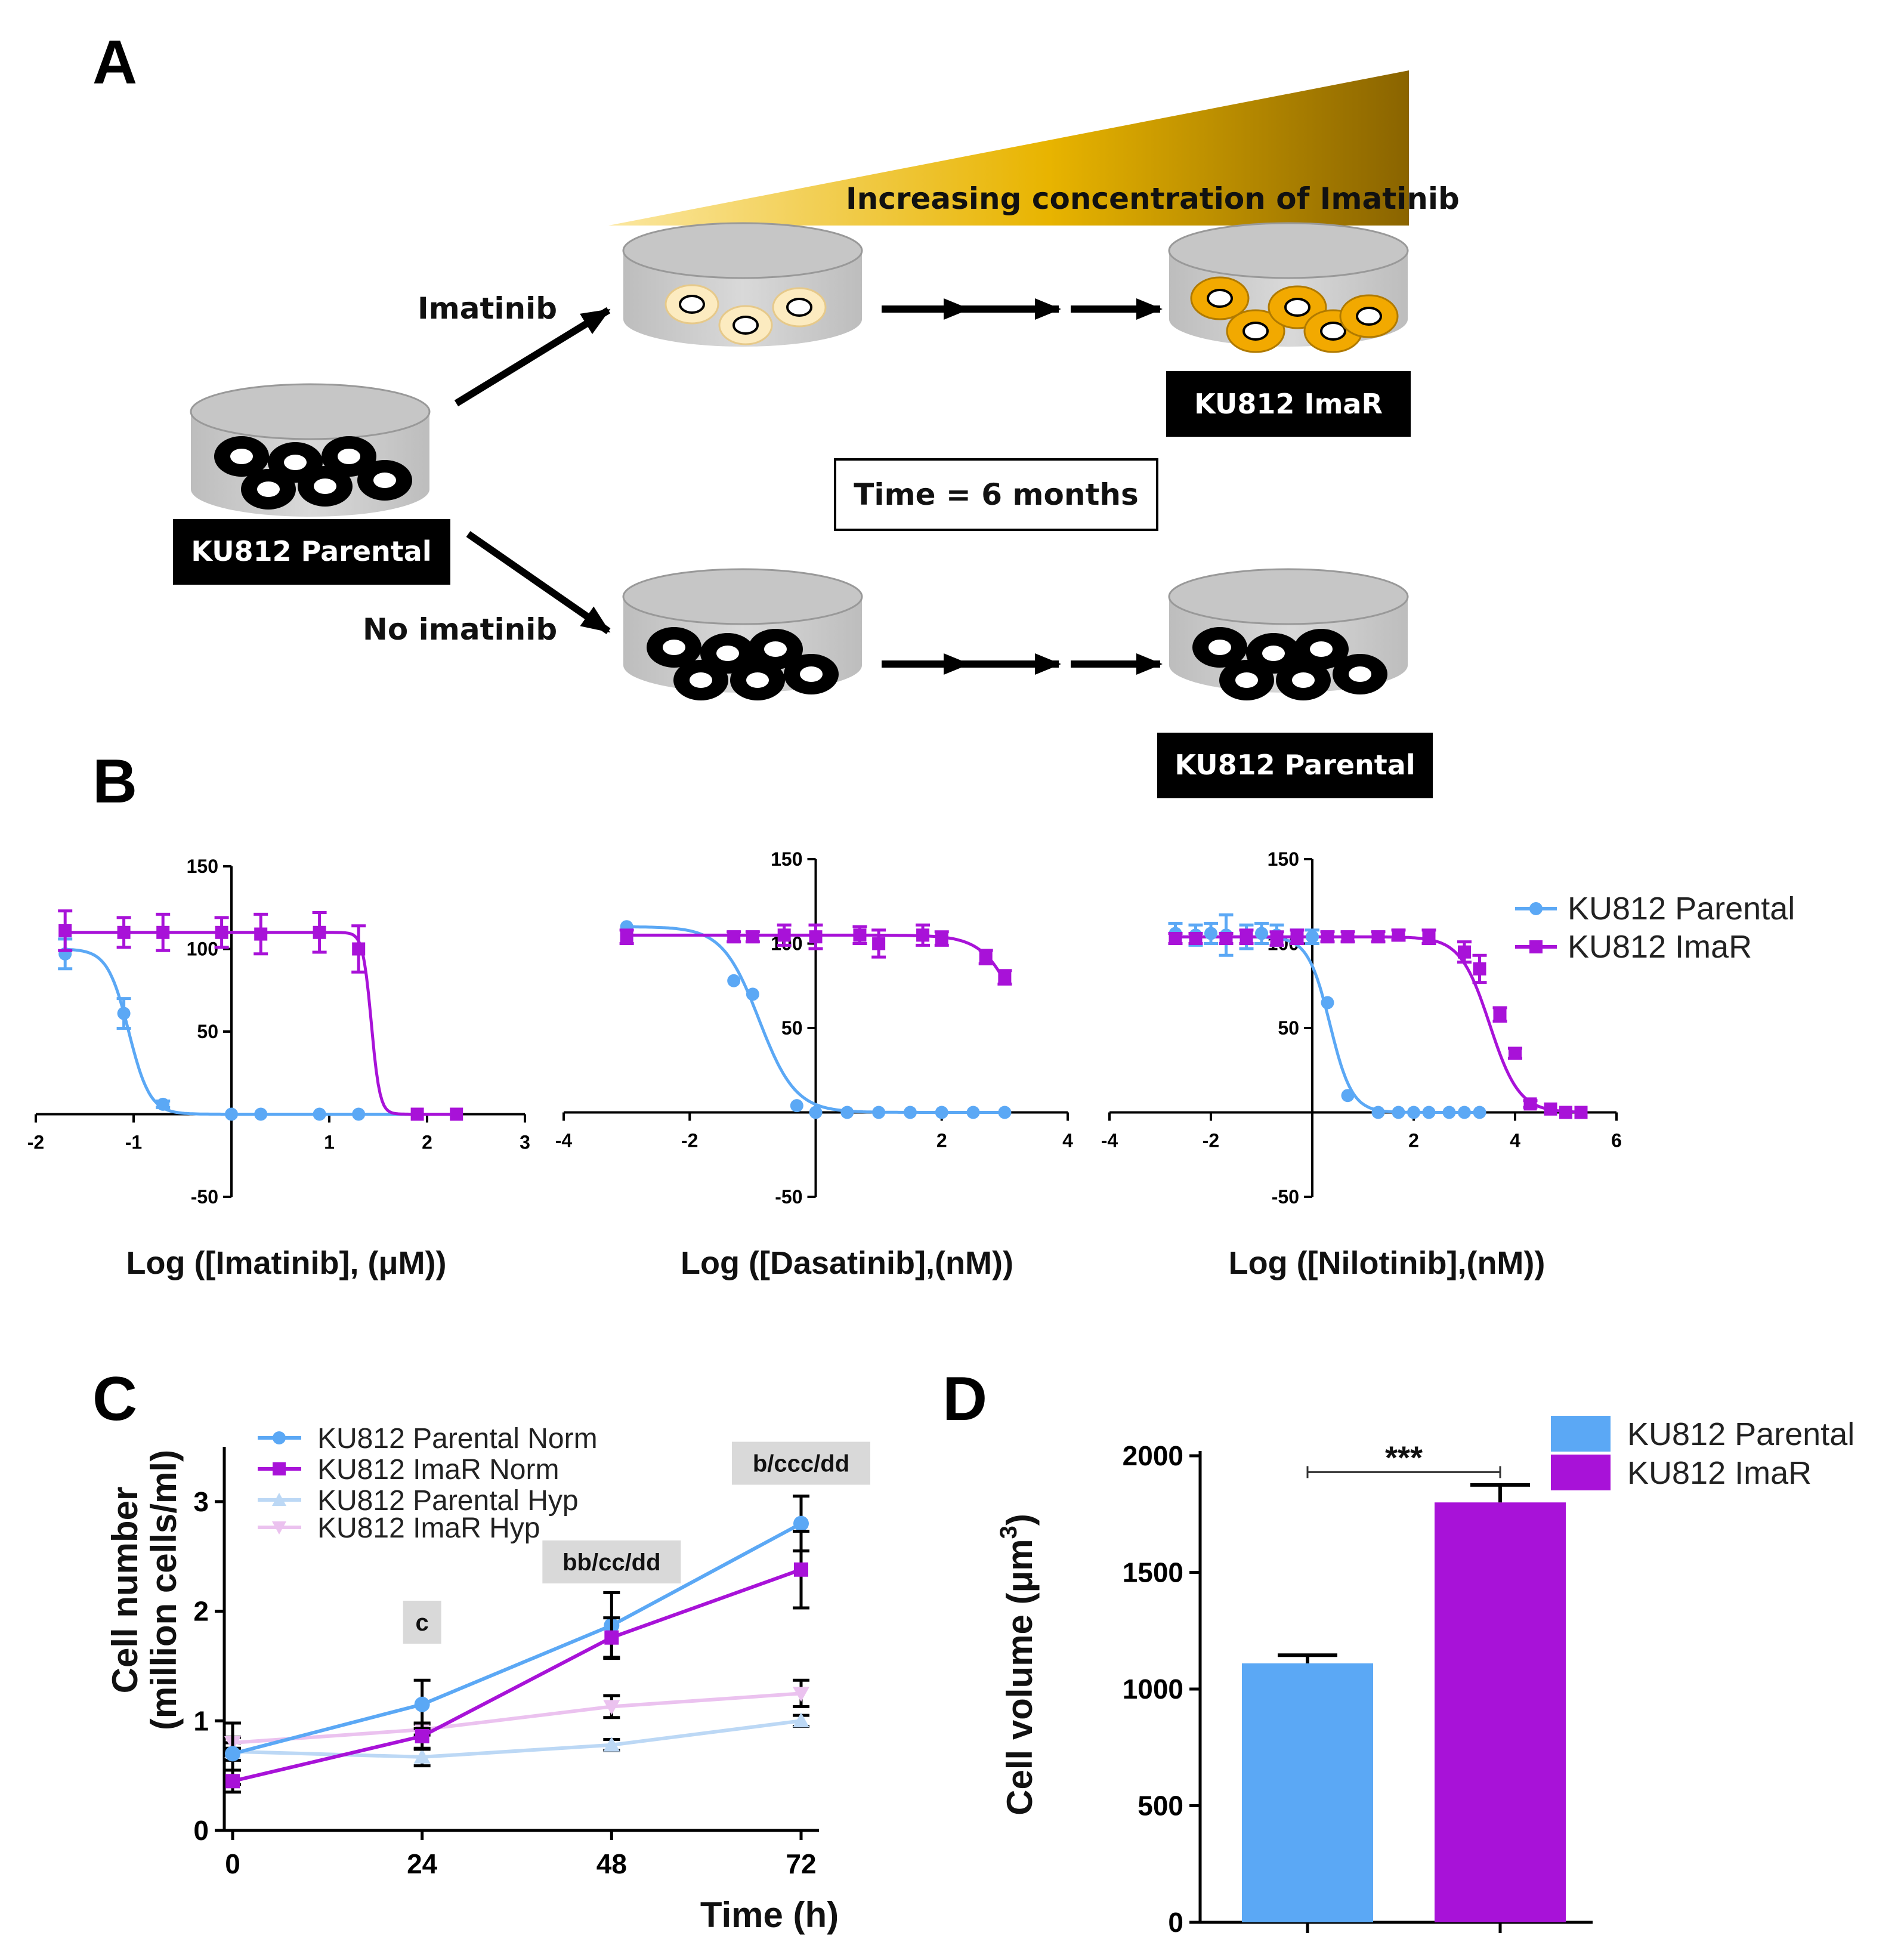 The width and height of the screenshot is (1904, 1945). Describe the element at coordinates (232, 1863) in the screenshot. I see `x-tick-label: 0` at that location.